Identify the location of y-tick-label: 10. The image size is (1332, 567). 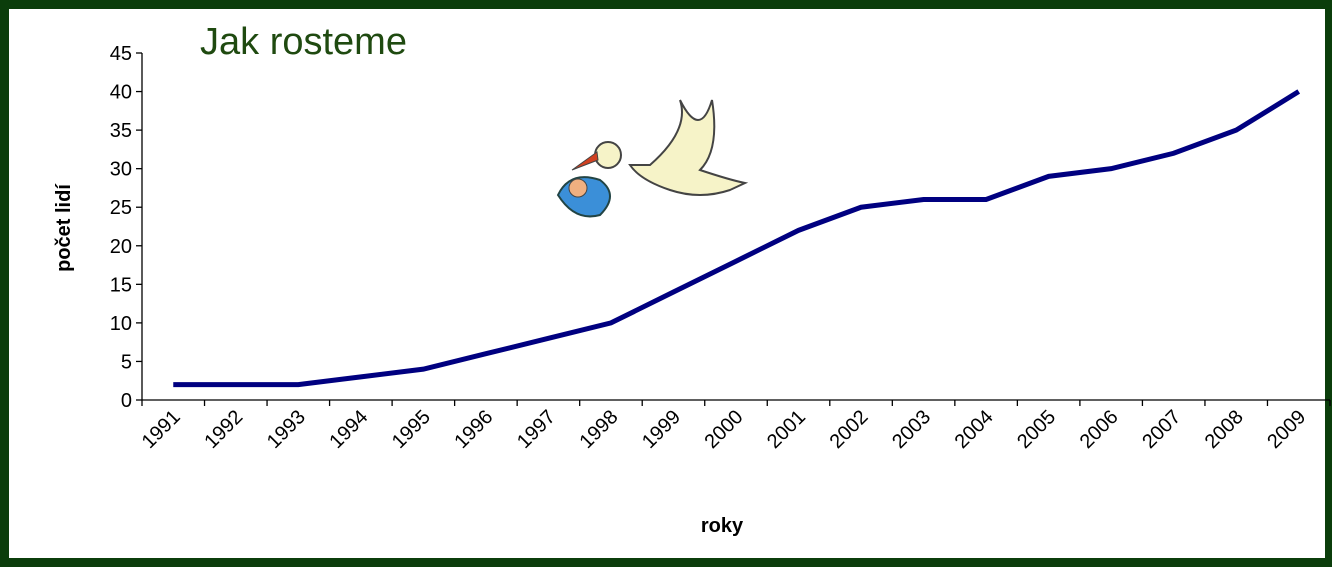
(121, 324).